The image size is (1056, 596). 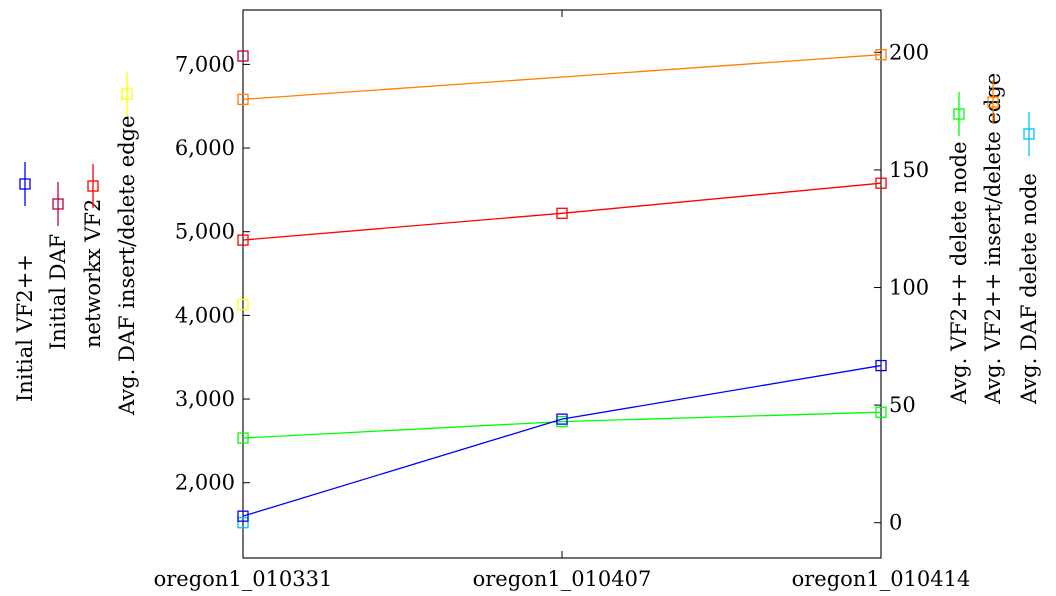 What do you see at coordinates (1029, 289) in the screenshot?
I see `legend-label: Avg. DAF delete node` at bounding box center [1029, 289].